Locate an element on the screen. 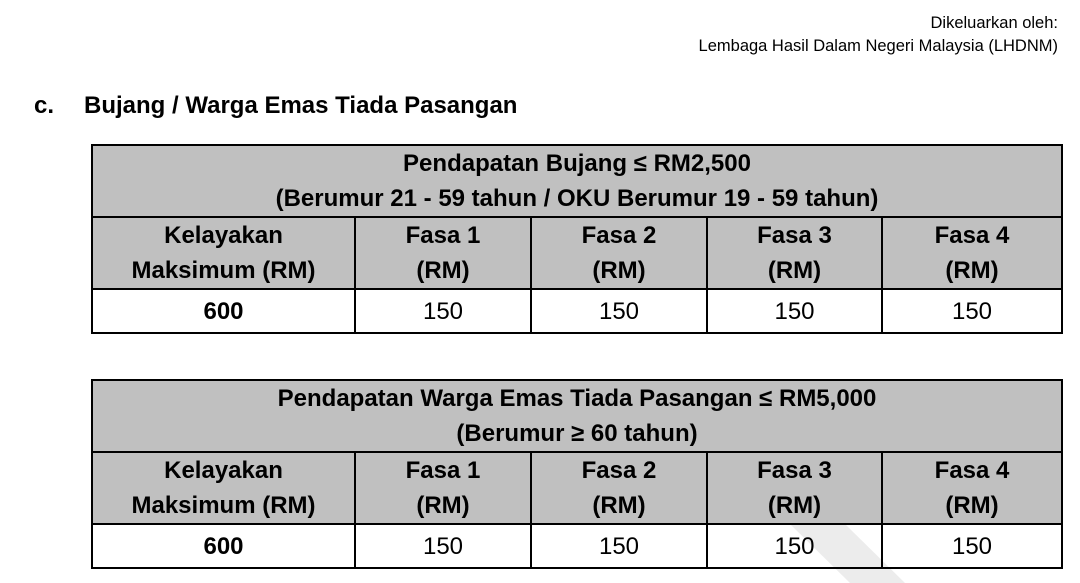 The height and width of the screenshot is (583, 1080). section-heading: c. Bujang / Warga Emas Tiada Pasangan is located at coordinates (275, 106).